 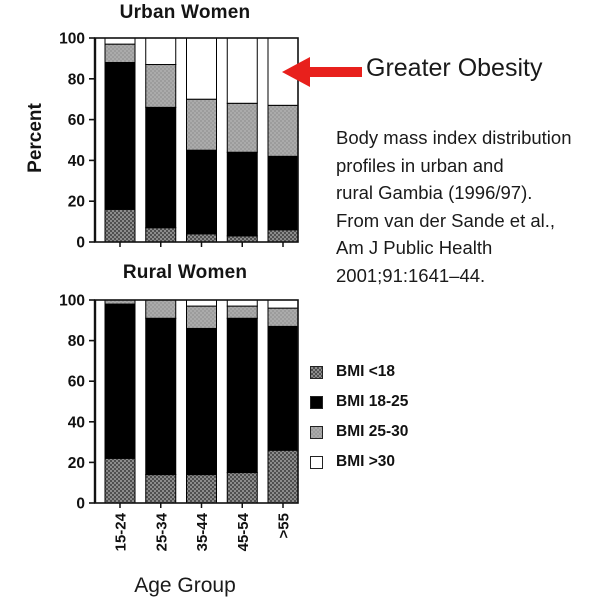 What do you see at coordinates (372, 401) in the screenshot?
I see `legend-label: BMI 18-25` at bounding box center [372, 401].